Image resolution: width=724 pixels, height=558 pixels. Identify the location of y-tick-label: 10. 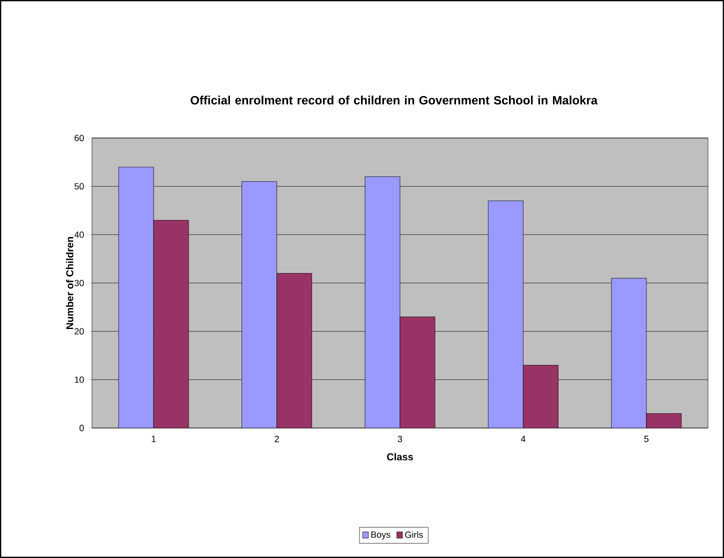
(79, 379).